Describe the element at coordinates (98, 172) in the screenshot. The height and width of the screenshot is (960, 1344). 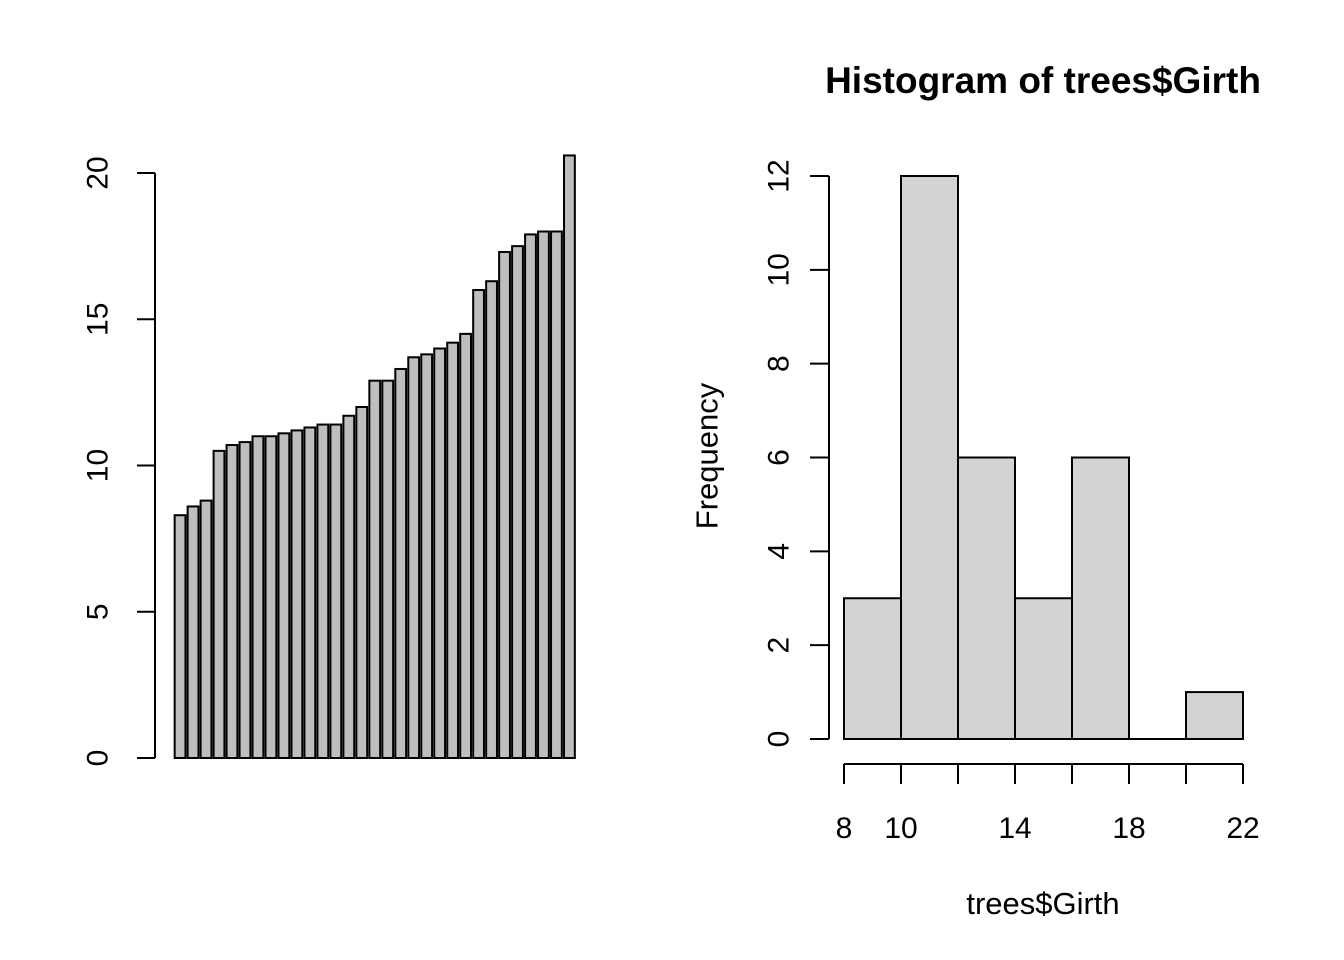
I see `y-tick-label: 20` at that location.